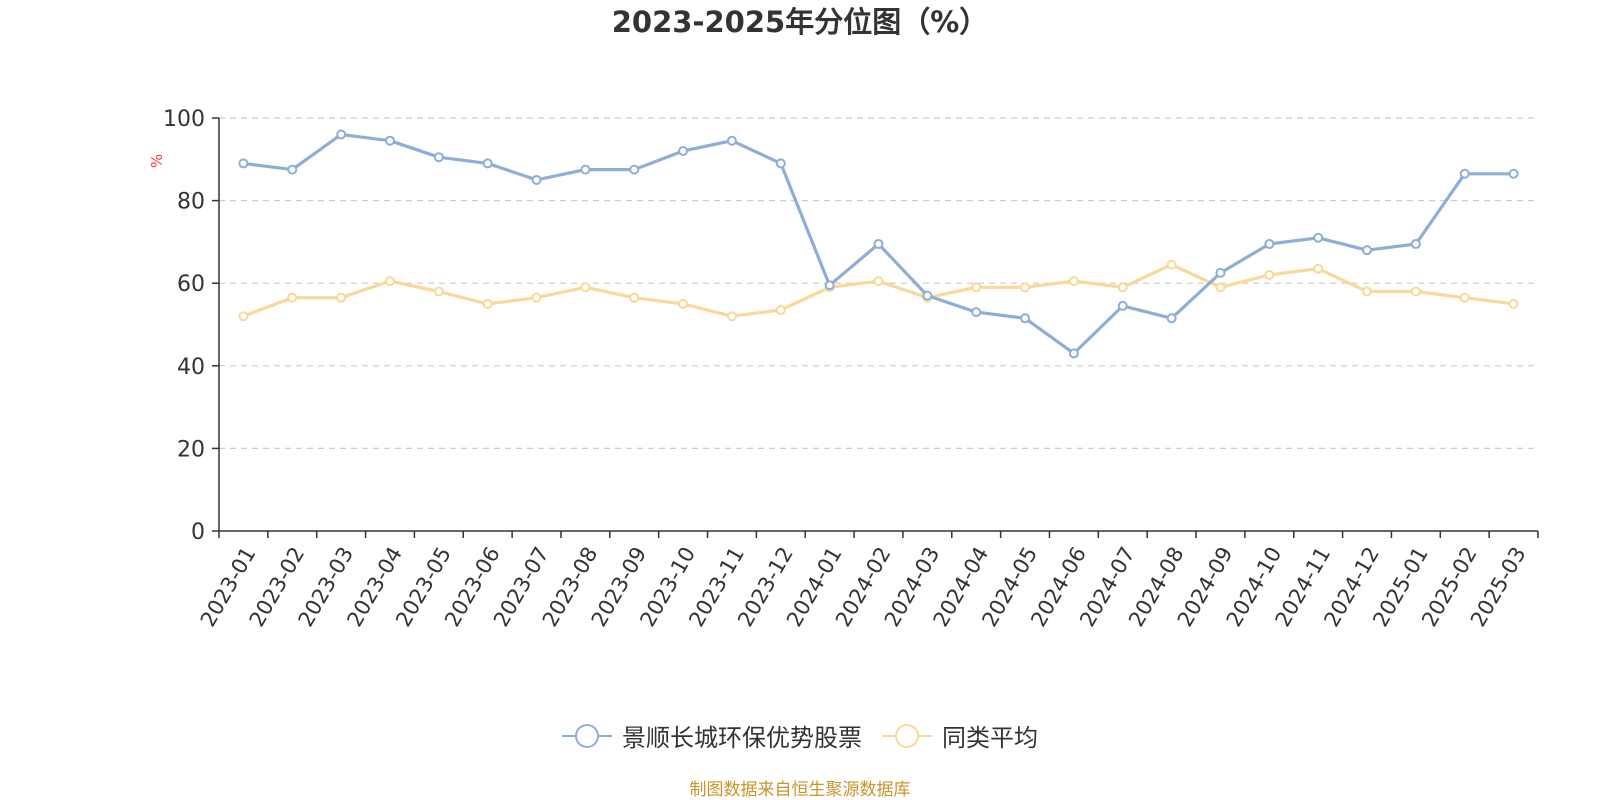  I want to click on legend-label-fund: 景顺长城环保优势股票, so click(742, 738).